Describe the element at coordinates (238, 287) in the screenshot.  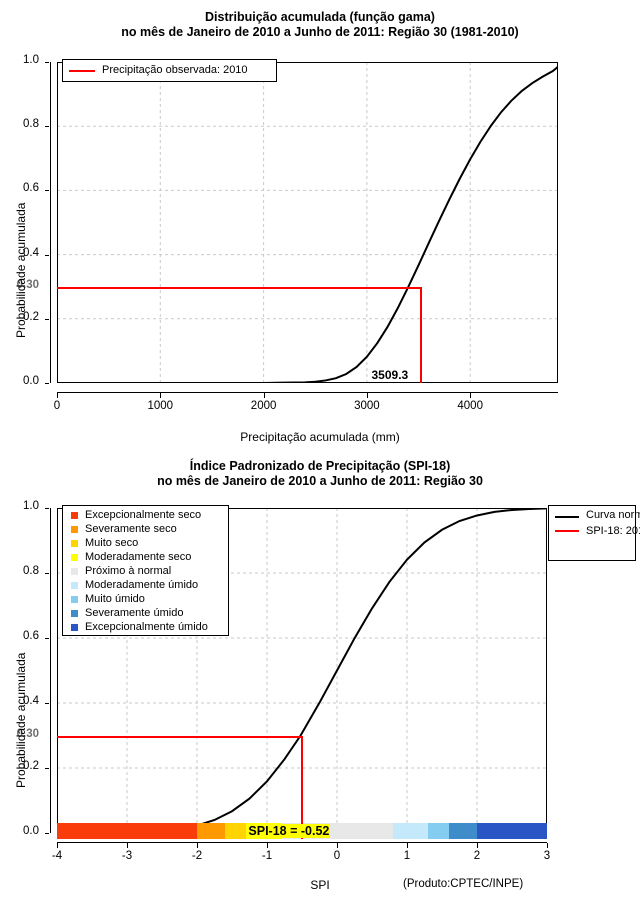
I see `top-observed-probability-line` at that location.